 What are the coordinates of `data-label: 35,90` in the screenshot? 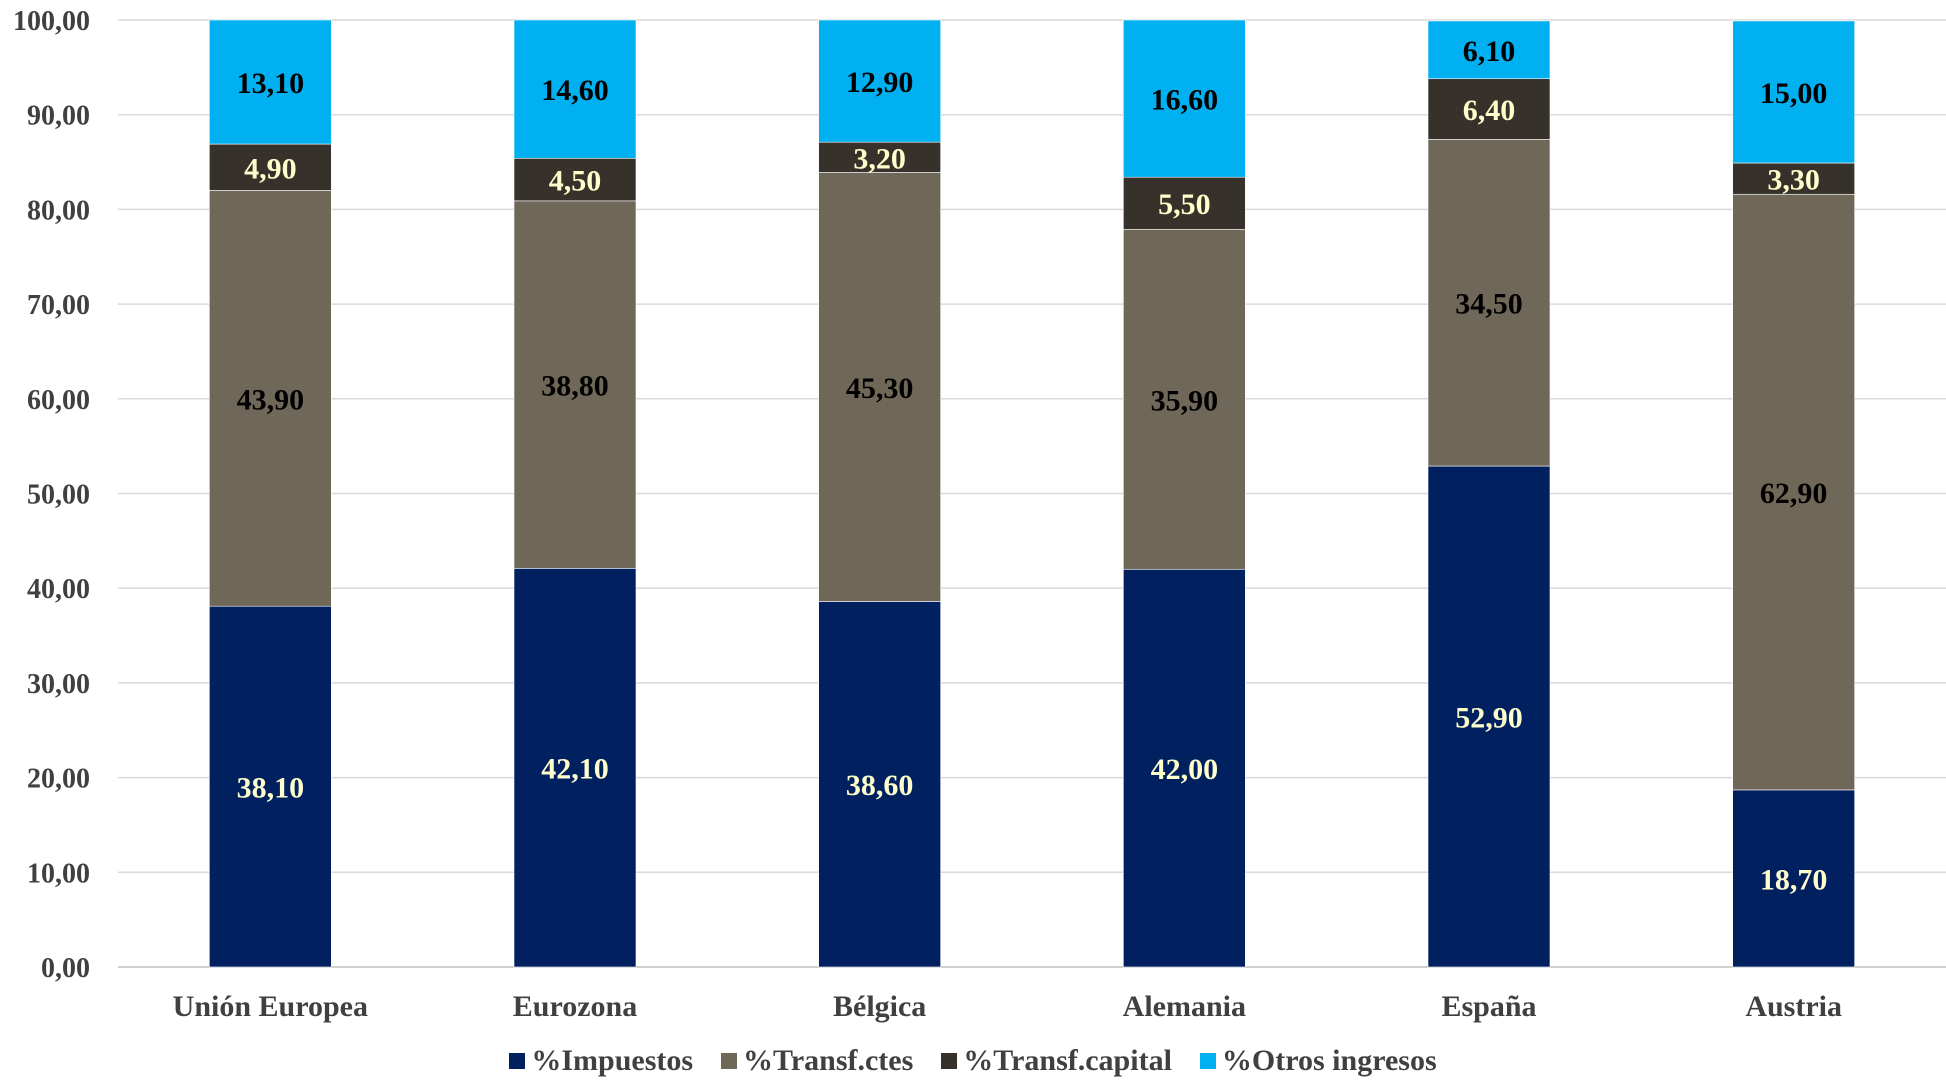 It's located at (1185, 400).